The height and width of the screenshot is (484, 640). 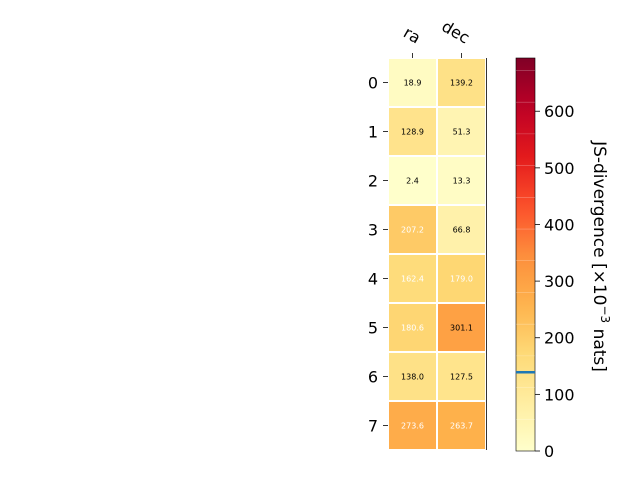 I want to click on column-label: dec, so click(x=456, y=32).